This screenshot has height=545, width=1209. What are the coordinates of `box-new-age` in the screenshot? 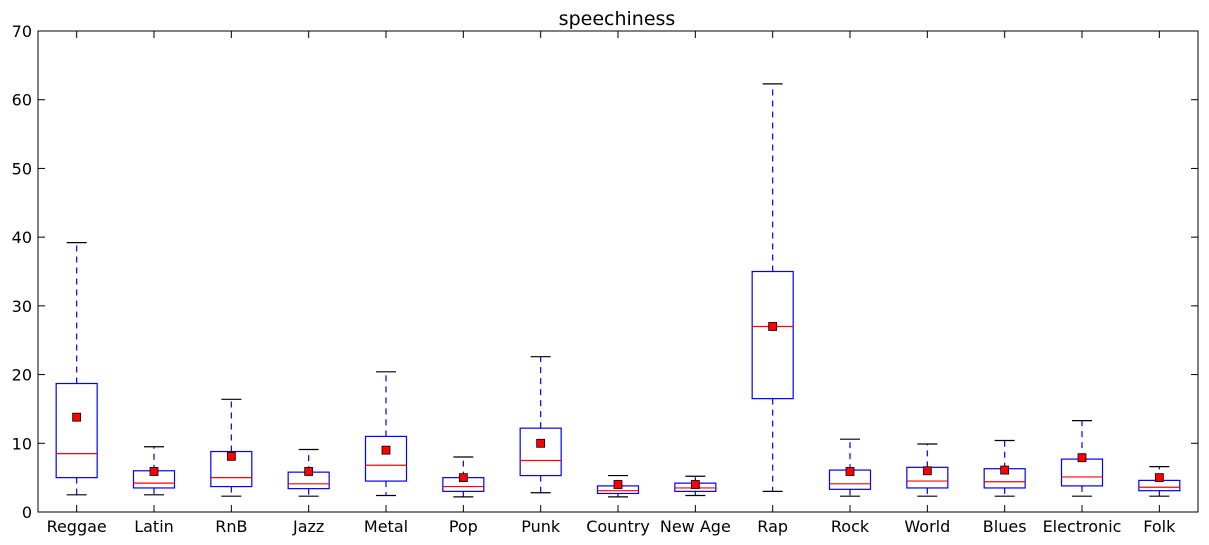 It's located at (695, 486).